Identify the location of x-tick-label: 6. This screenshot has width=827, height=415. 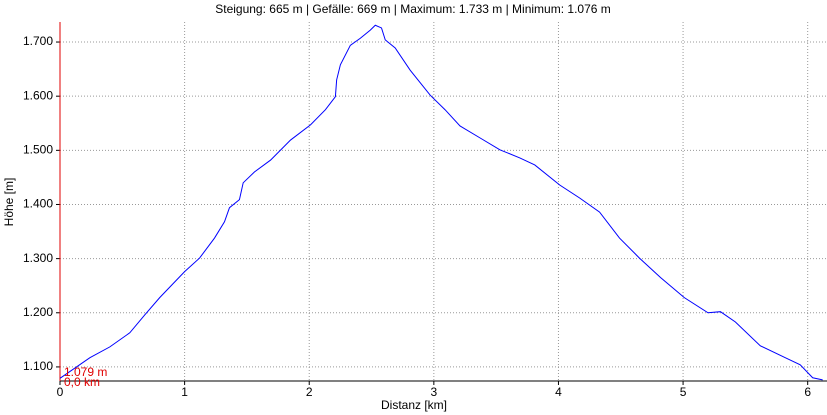
(807, 392).